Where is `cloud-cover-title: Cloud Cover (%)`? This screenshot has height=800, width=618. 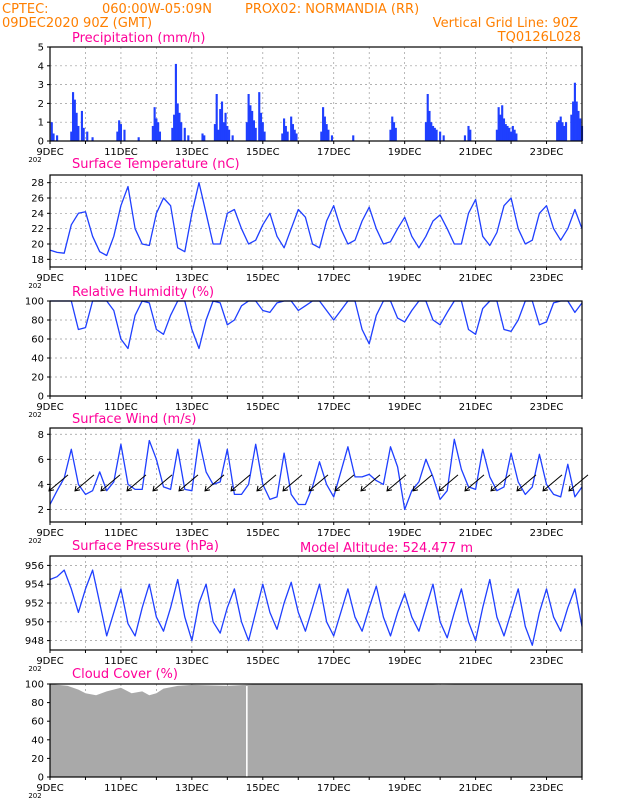 cloud-cover-title: Cloud Cover (%) is located at coordinates (125, 674).